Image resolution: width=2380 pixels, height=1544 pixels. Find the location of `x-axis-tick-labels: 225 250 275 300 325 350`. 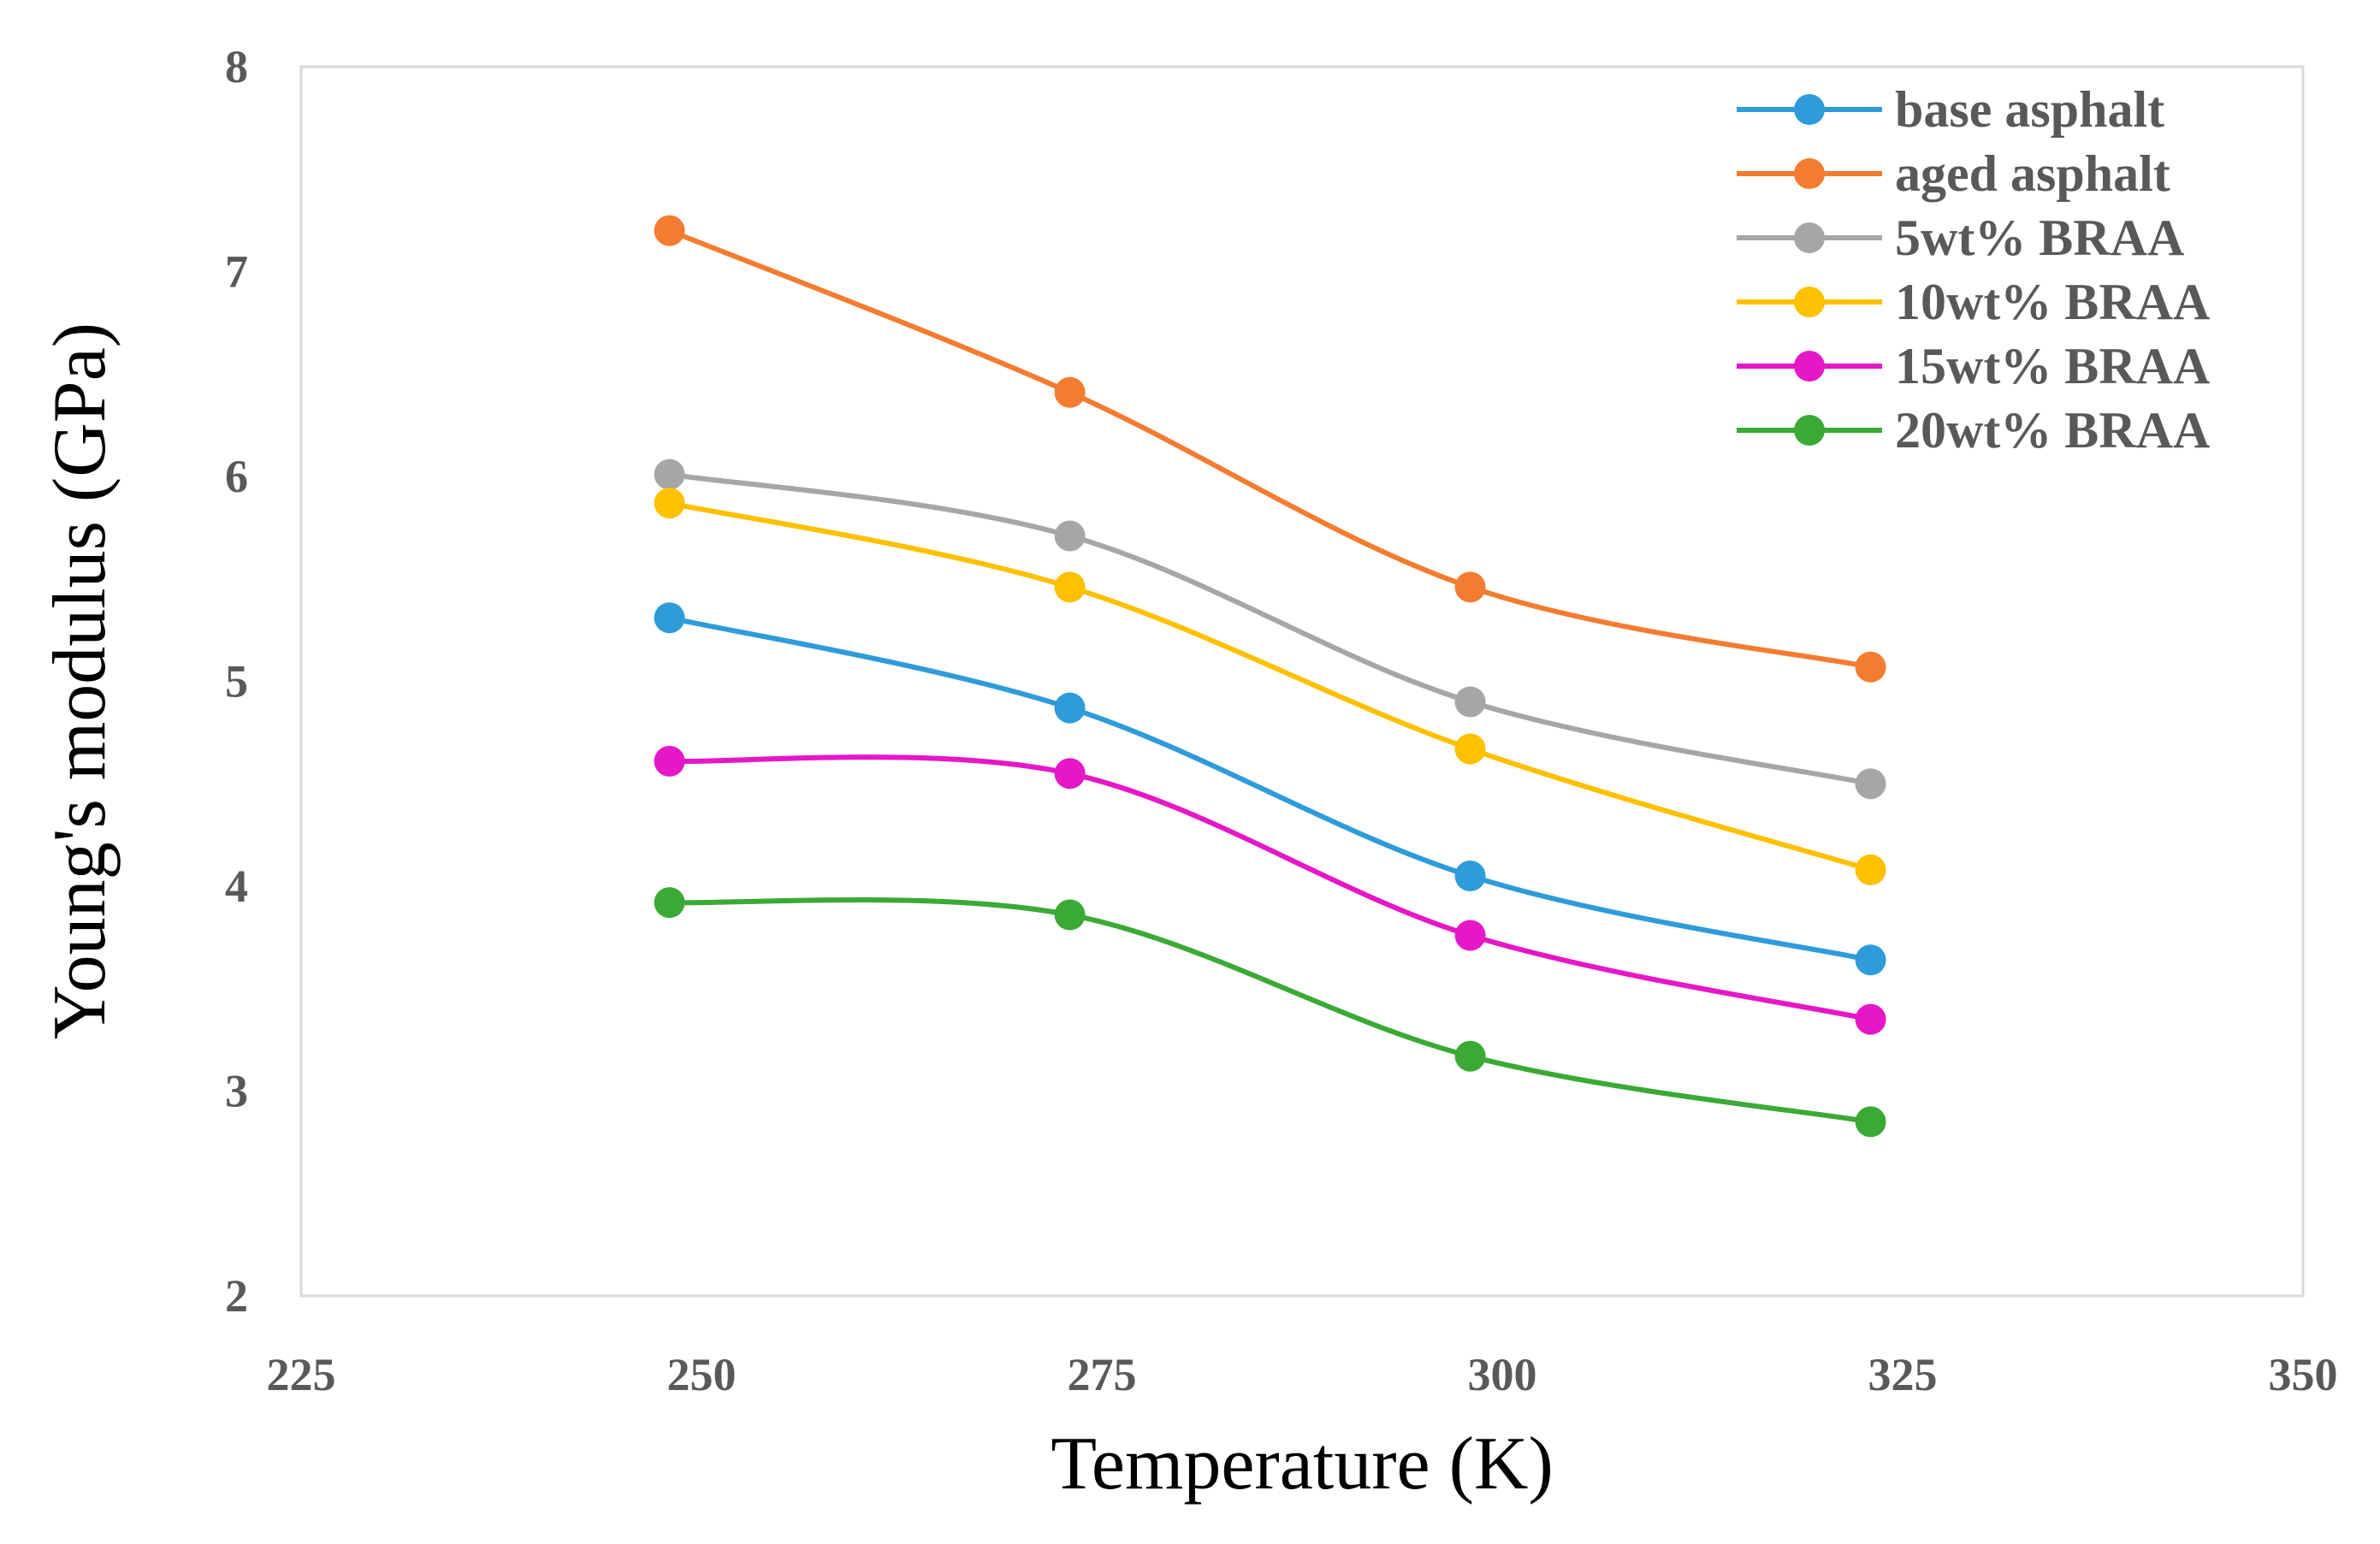

x-axis-tick-labels: 225 250 275 300 325 350 is located at coordinates (1302, 1374).